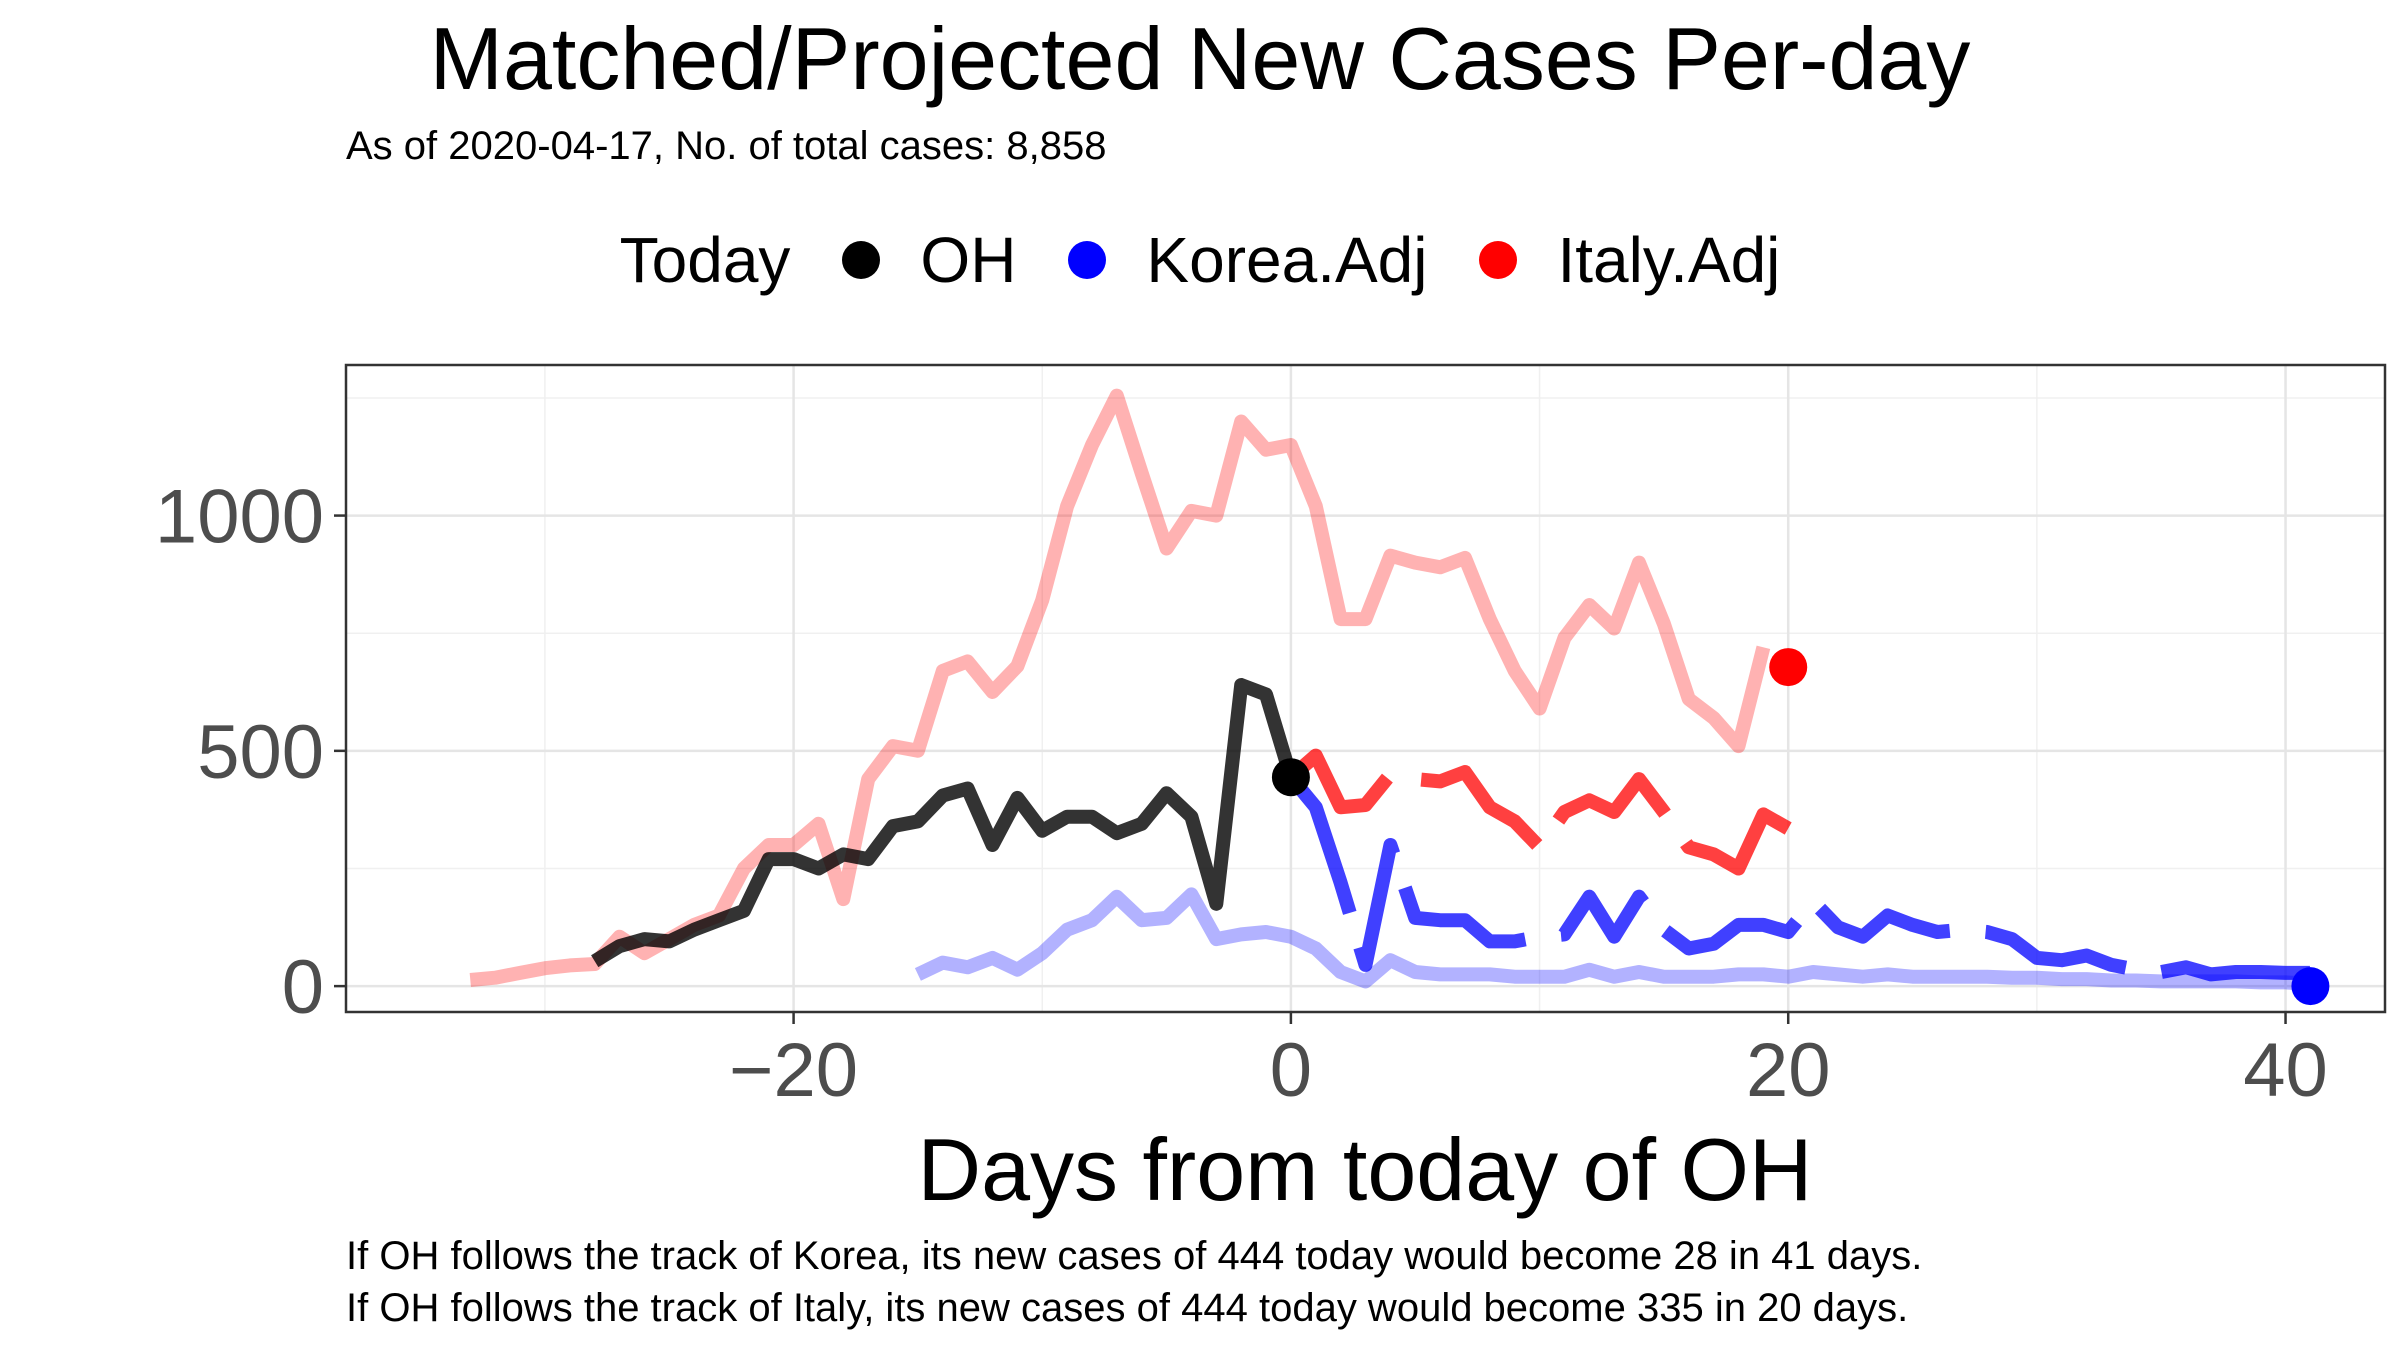 The image size is (2400, 1350). I want to click on y-tick-label: 500, so click(260, 752).